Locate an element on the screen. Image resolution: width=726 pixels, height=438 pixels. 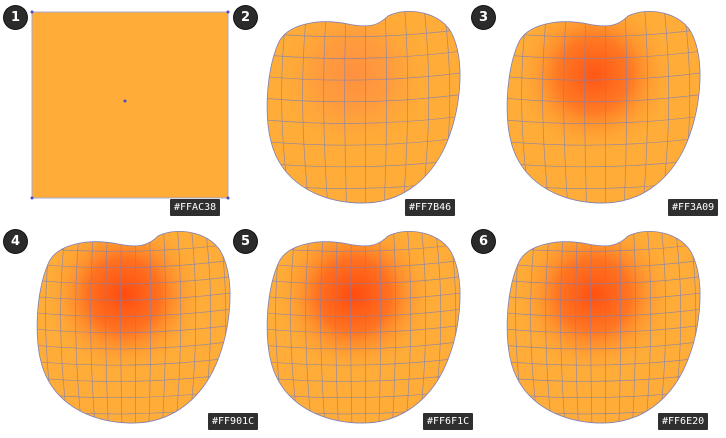
square-shape is located at coordinates (130, 105).